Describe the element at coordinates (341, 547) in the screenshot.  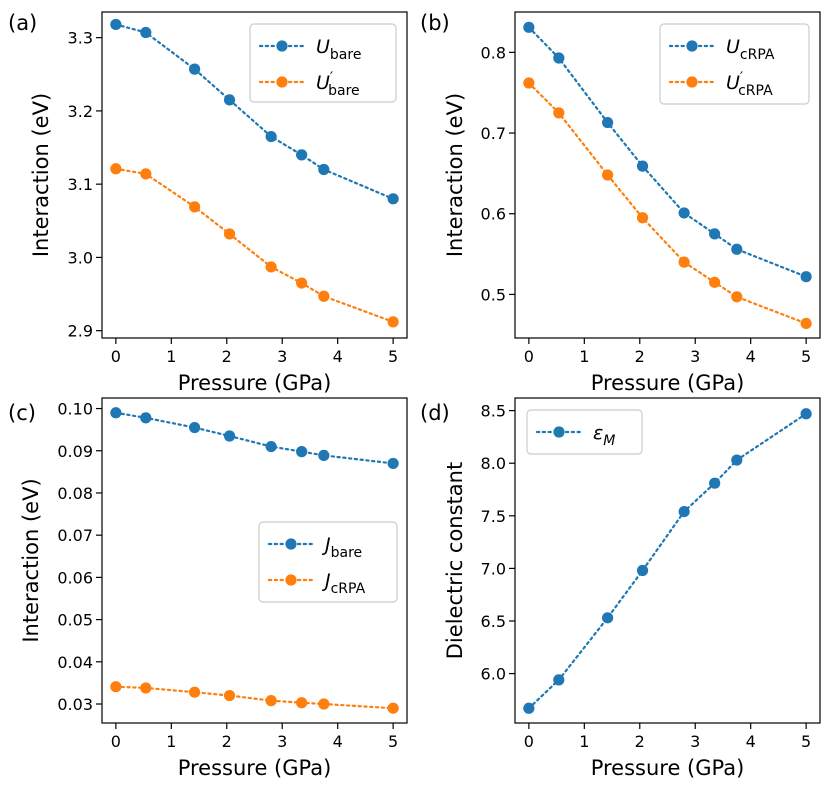
I see `legend-label: Jbare` at that location.